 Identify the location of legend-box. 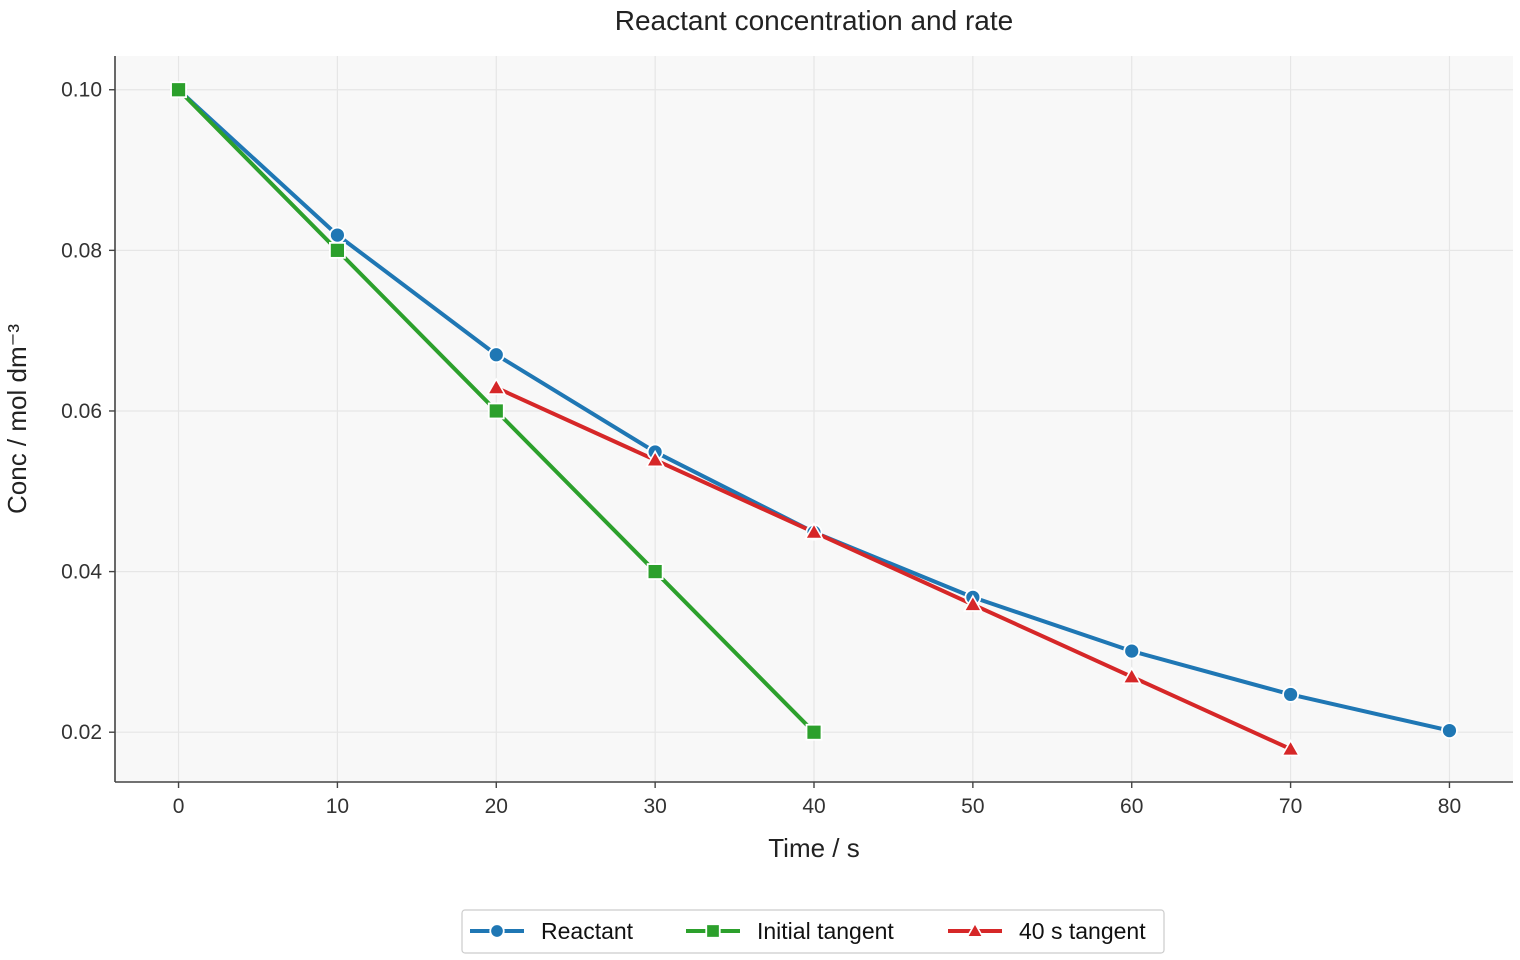
(813, 931).